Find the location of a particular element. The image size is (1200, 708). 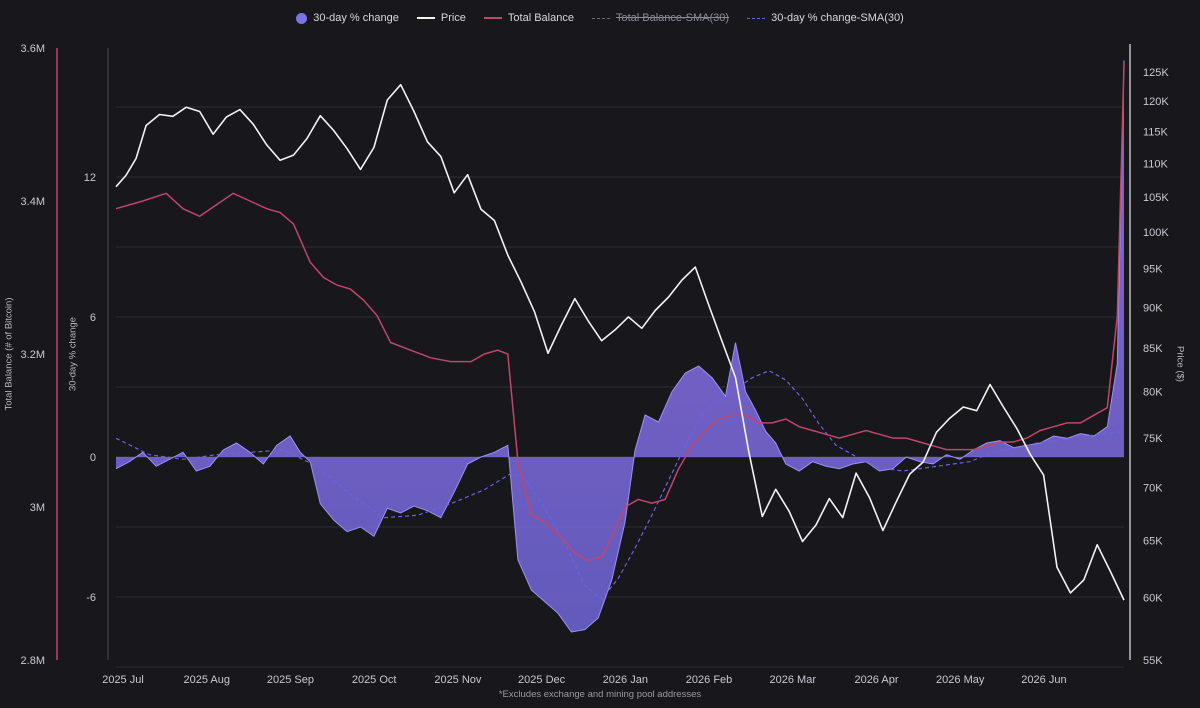

price-tick-label: 95K is located at coordinates (1153, 270).